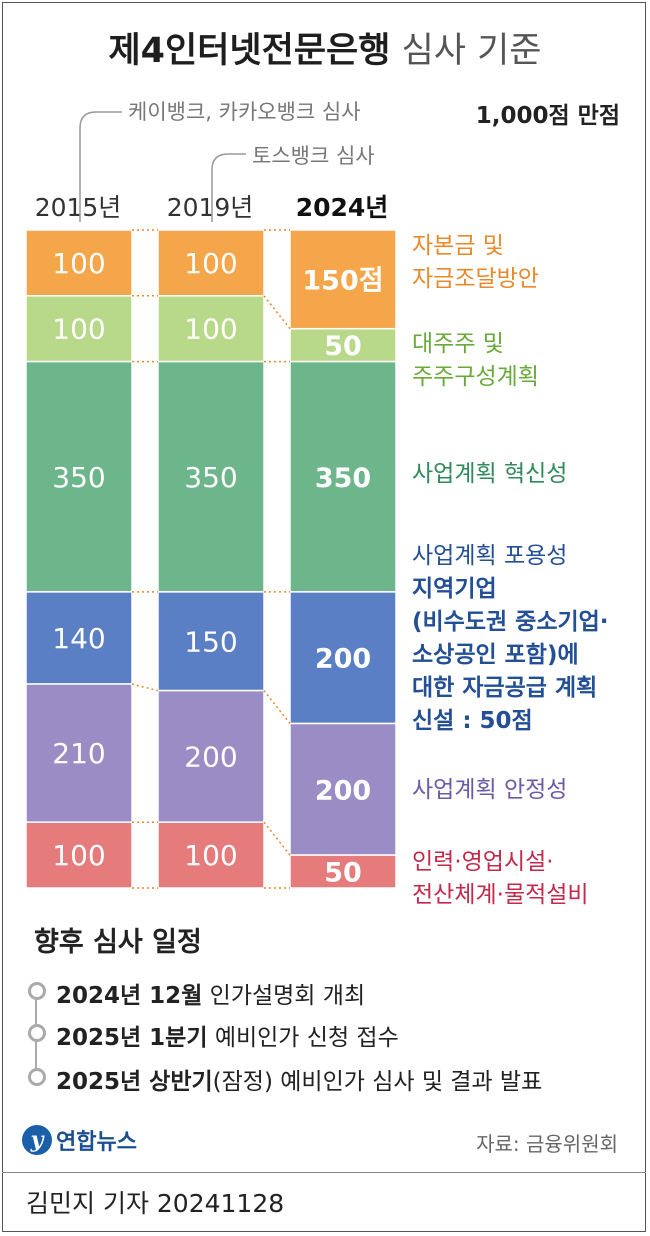 Image resolution: width=650 pixels, height=1236 pixels. I want to click on category-label-line: 사업계획 안정성, so click(490, 790).